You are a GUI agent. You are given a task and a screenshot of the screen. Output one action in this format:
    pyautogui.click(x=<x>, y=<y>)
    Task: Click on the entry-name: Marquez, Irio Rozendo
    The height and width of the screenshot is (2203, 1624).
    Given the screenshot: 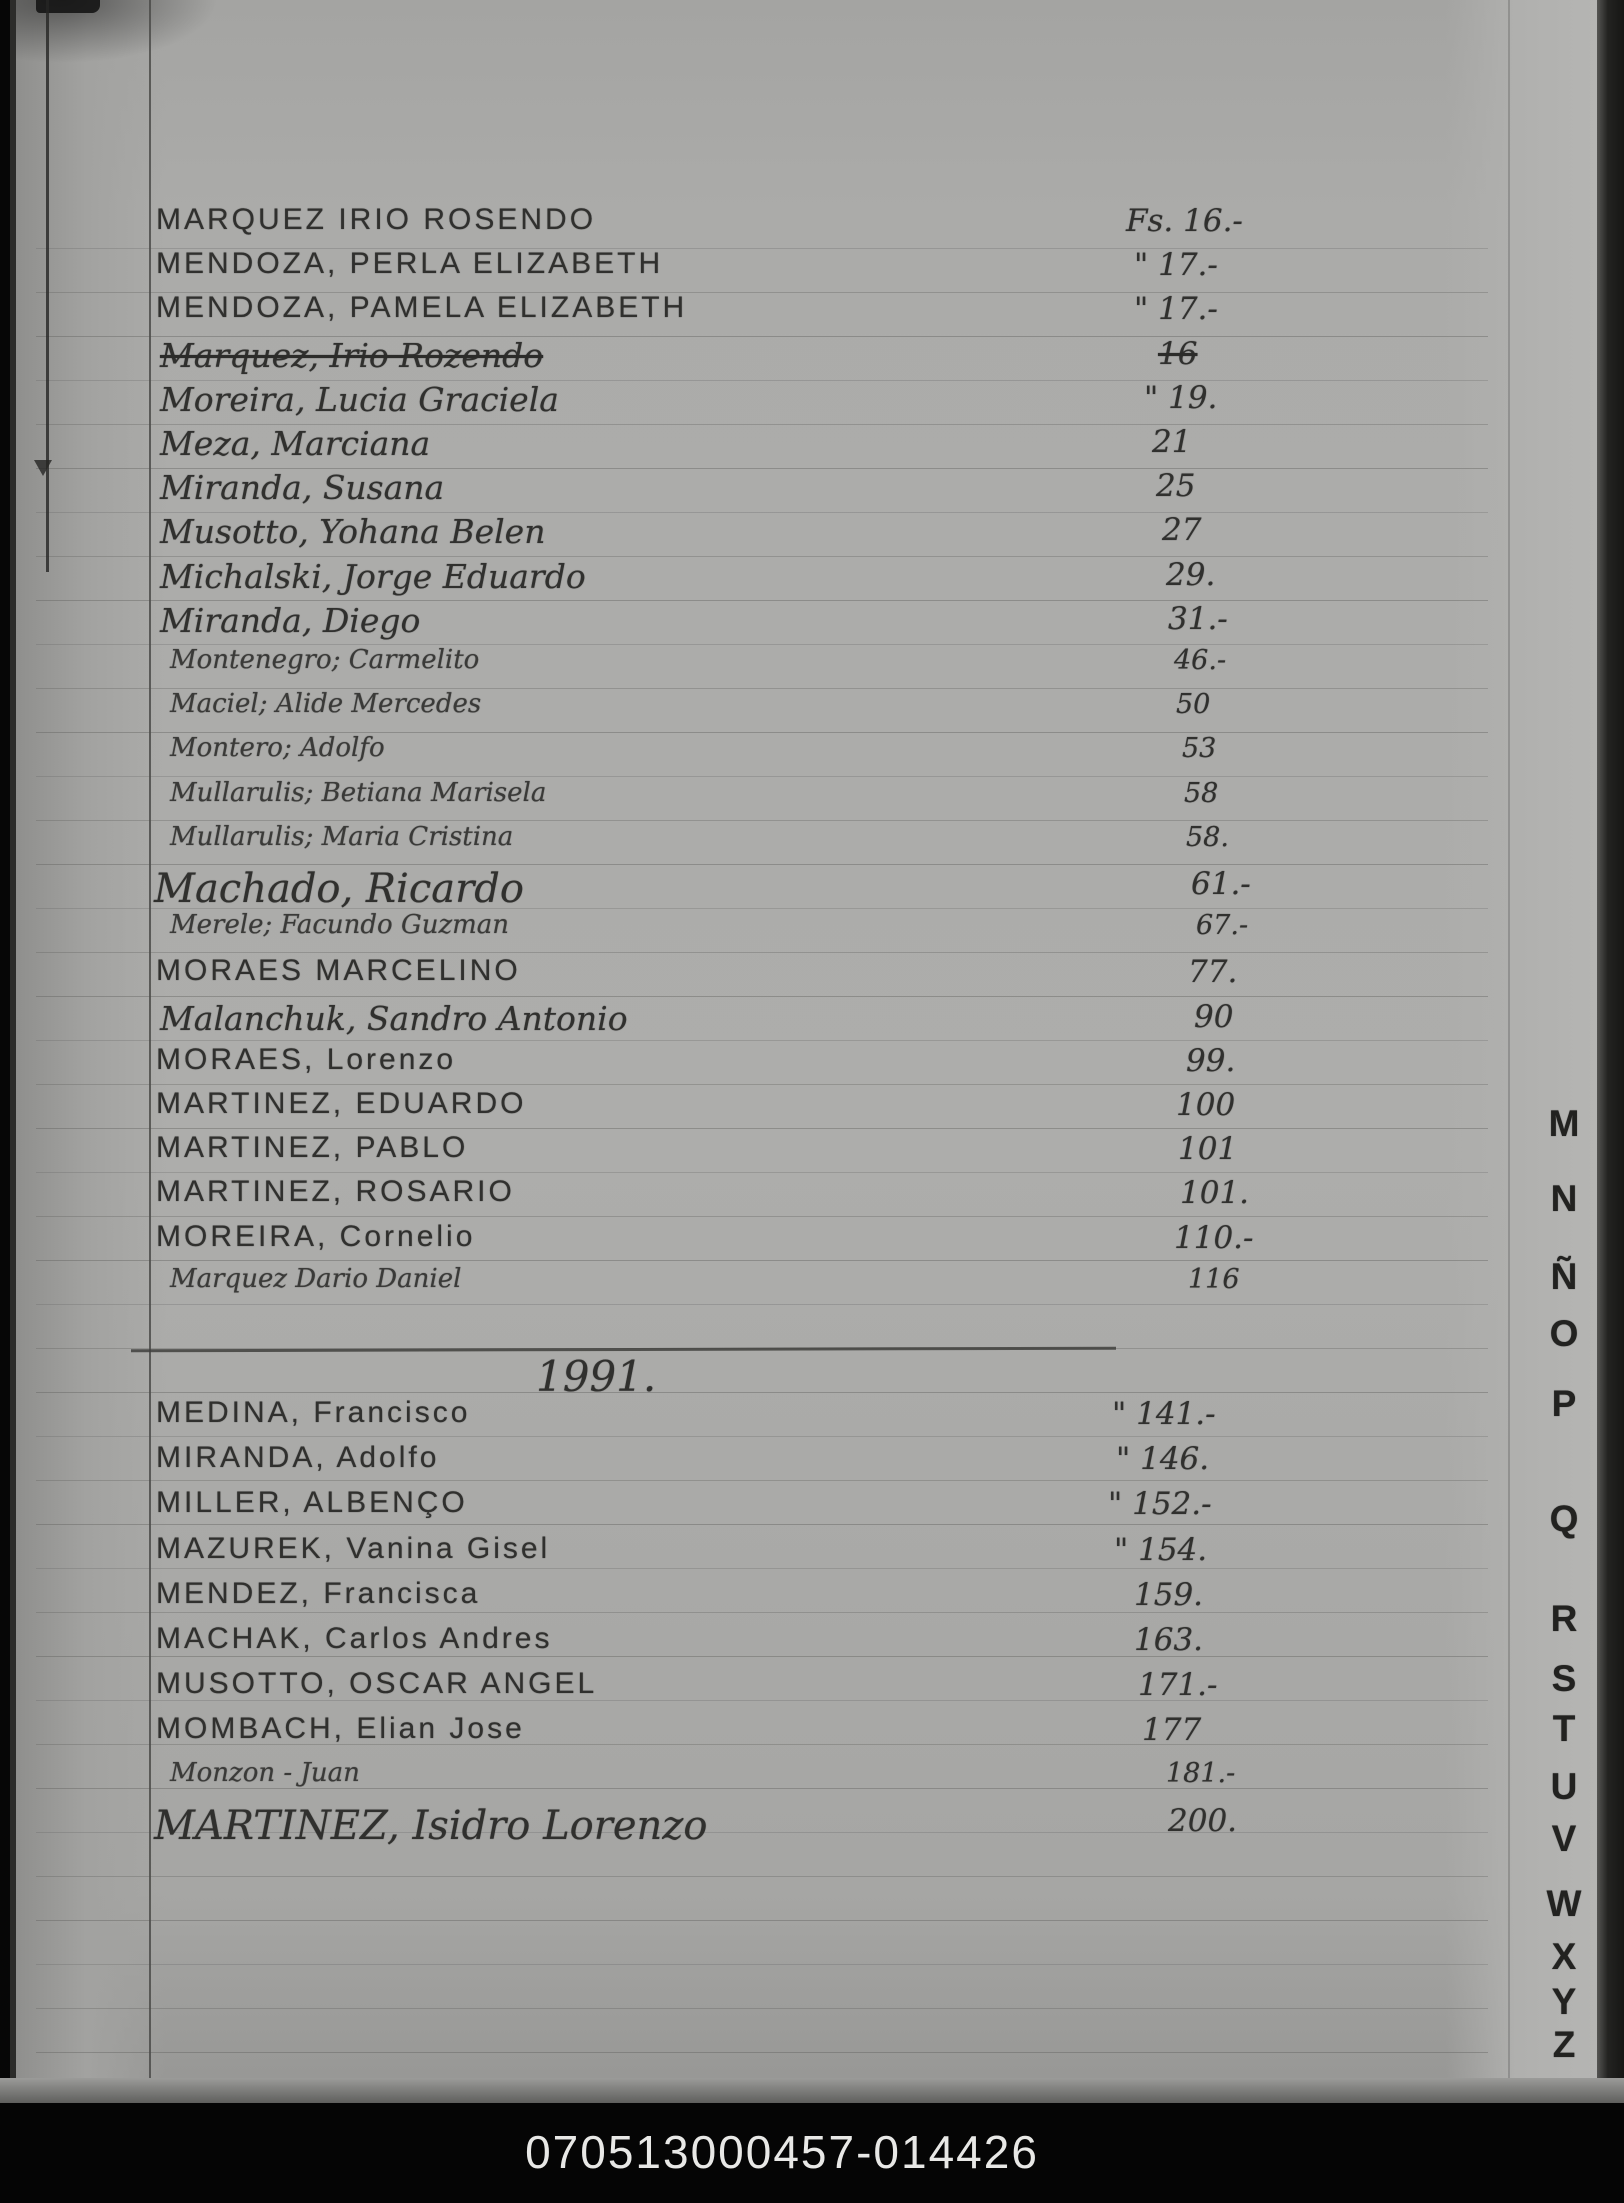 What is the action you would take?
    pyautogui.click(x=352, y=355)
    